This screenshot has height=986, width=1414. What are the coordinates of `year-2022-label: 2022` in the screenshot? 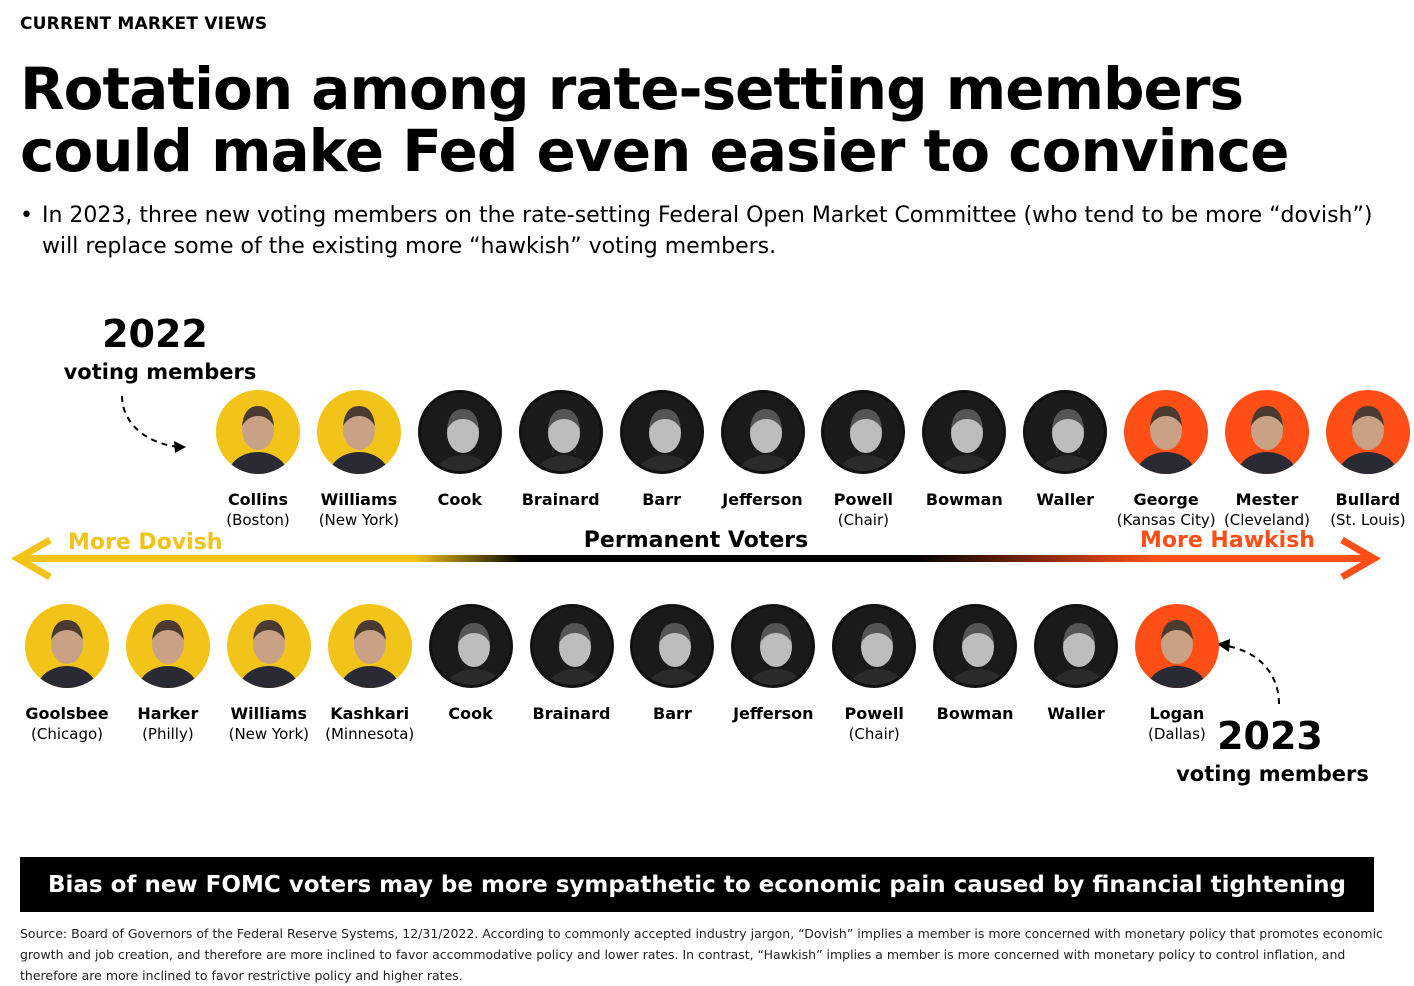 It's located at (155, 334).